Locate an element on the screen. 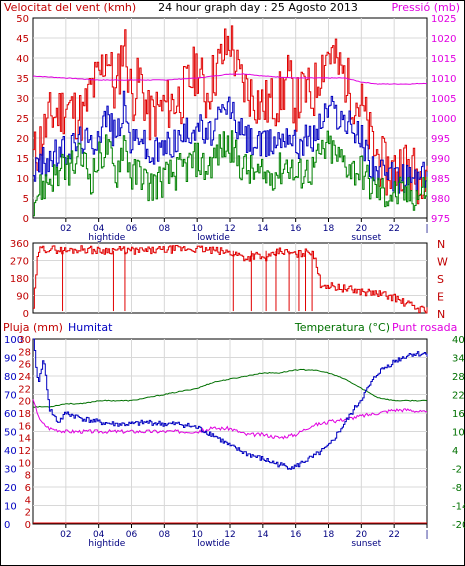  rain-tick-label: 2 is located at coordinates (28, 513).